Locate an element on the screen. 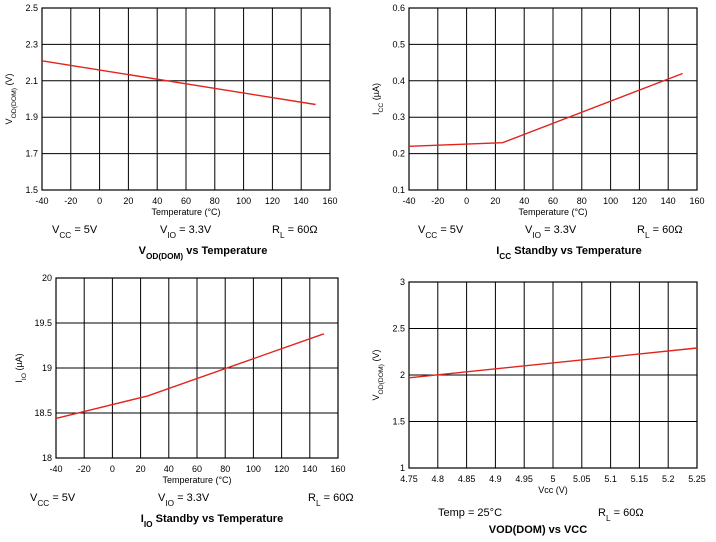 This screenshot has width=716, height=542. y-tick-label: 0.3 is located at coordinates (398, 117).